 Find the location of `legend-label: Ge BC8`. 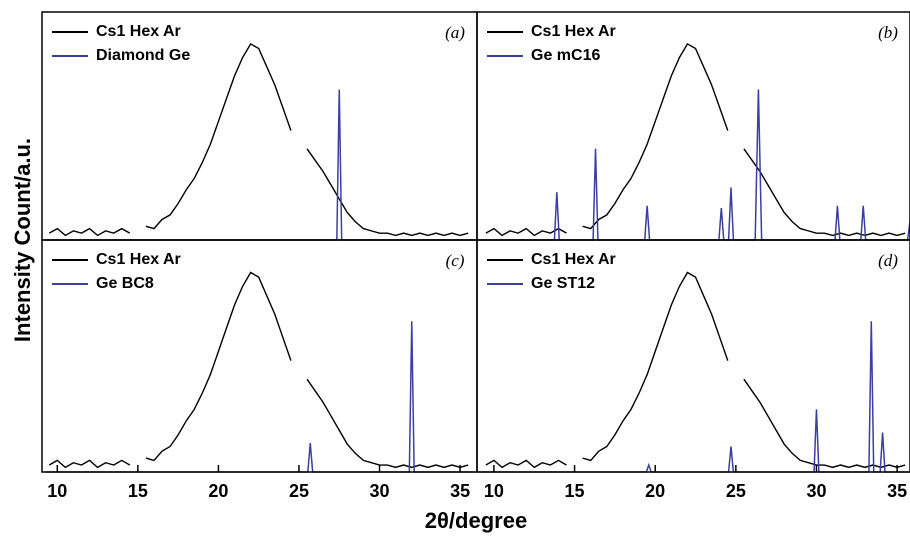

legend-label: Ge BC8 is located at coordinates (125, 283).